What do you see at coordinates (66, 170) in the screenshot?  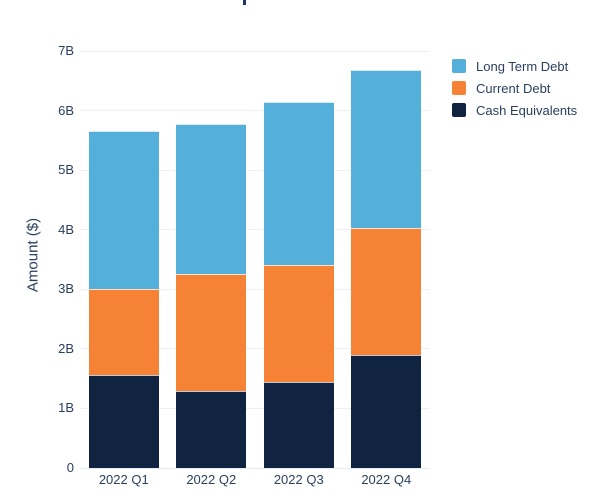 I see `y-tick-label: 5B` at bounding box center [66, 170].